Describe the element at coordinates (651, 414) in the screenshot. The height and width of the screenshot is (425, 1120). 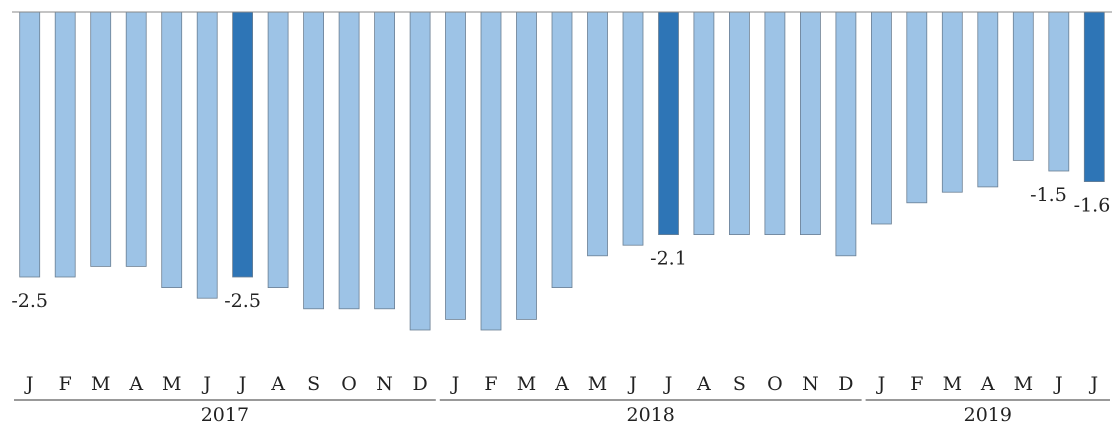
I see `year-label: 2018` at that location.